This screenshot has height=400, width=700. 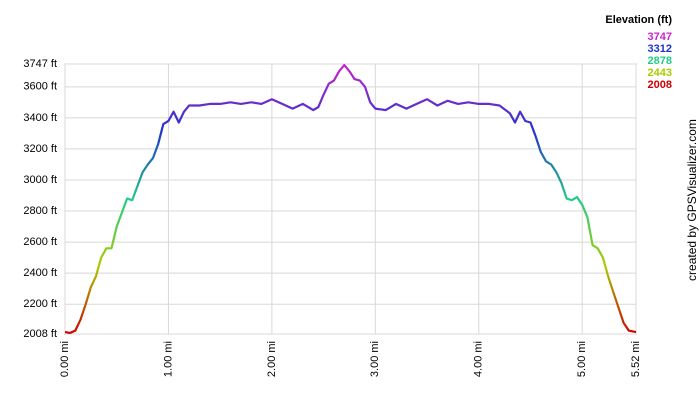 I want to click on x-tick-label: 1.00 mi, so click(x=168, y=359).